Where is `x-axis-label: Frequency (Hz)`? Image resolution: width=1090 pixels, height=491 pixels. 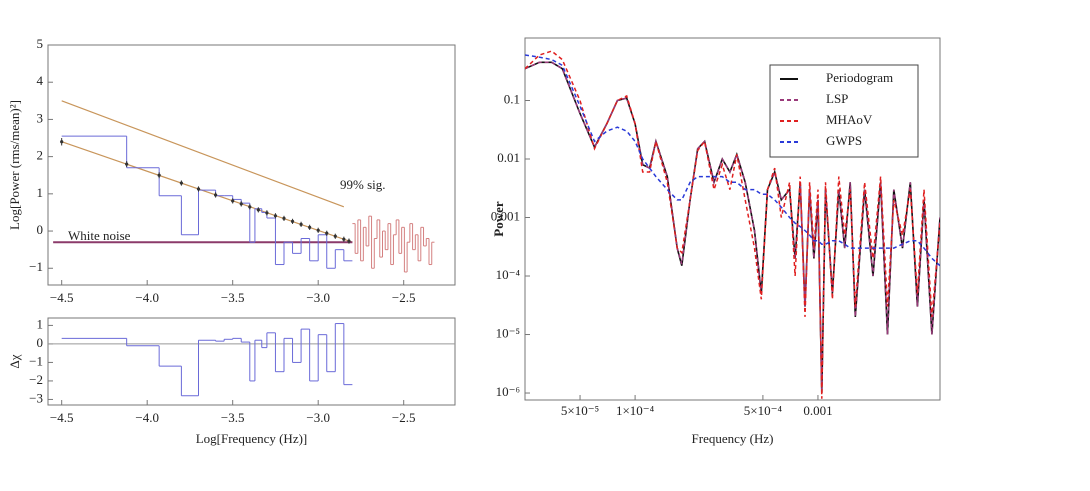 x-axis-label: Frequency (Hz) is located at coordinates (733, 438).